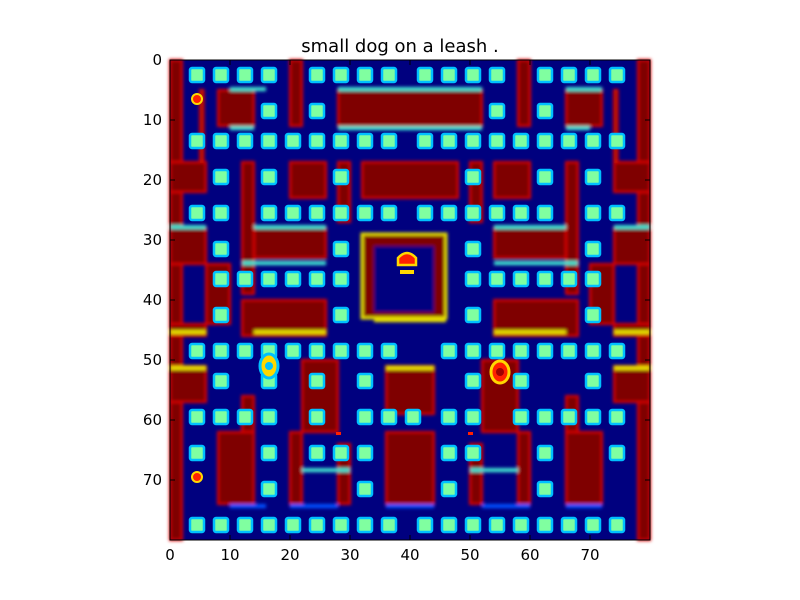 The width and height of the screenshot is (800, 600). Describe the element at coordinates (170, 555) in the screenshot. I see `x-tick-label: 0` at that location.